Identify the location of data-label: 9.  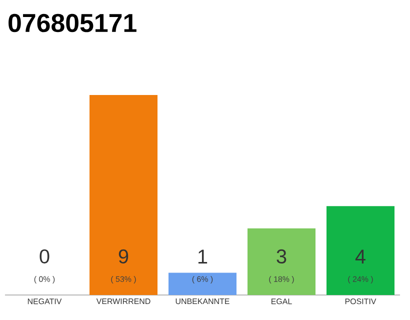
(123, 256).